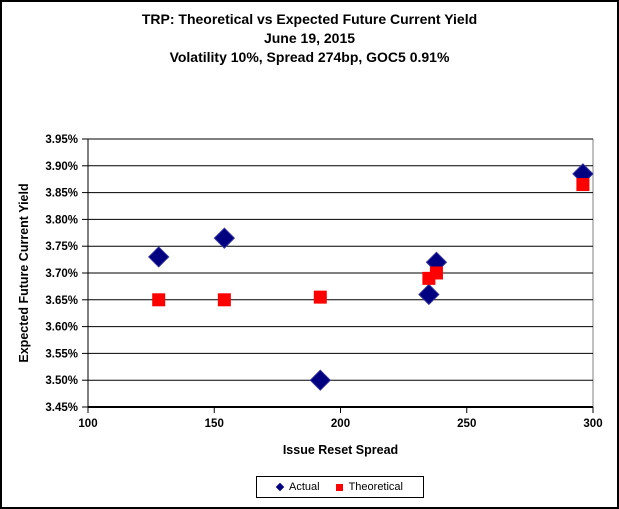 The width and height of the screenshot is (619, 509). Describe the element at coordinates (61, 194) in the screenshot. I see `y-tick-label: 3.85%` at that location.